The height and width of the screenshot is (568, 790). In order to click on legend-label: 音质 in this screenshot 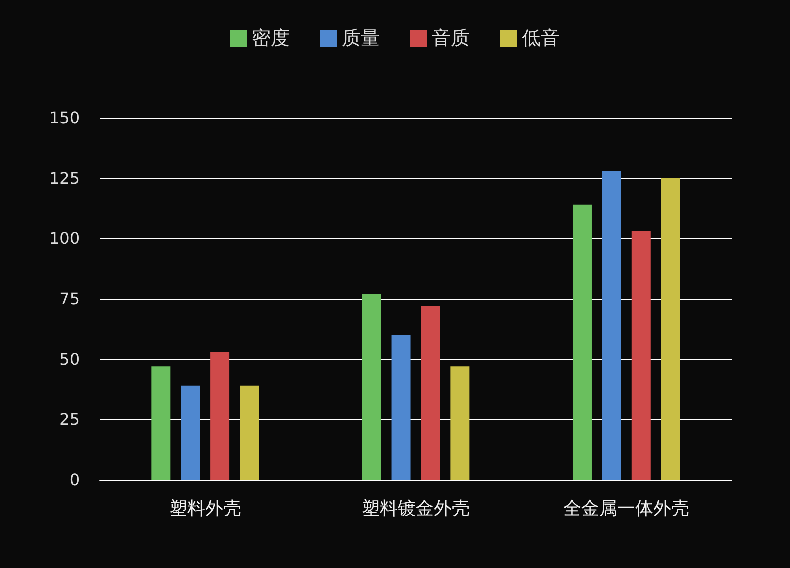, I will do `click(451, 39)`.